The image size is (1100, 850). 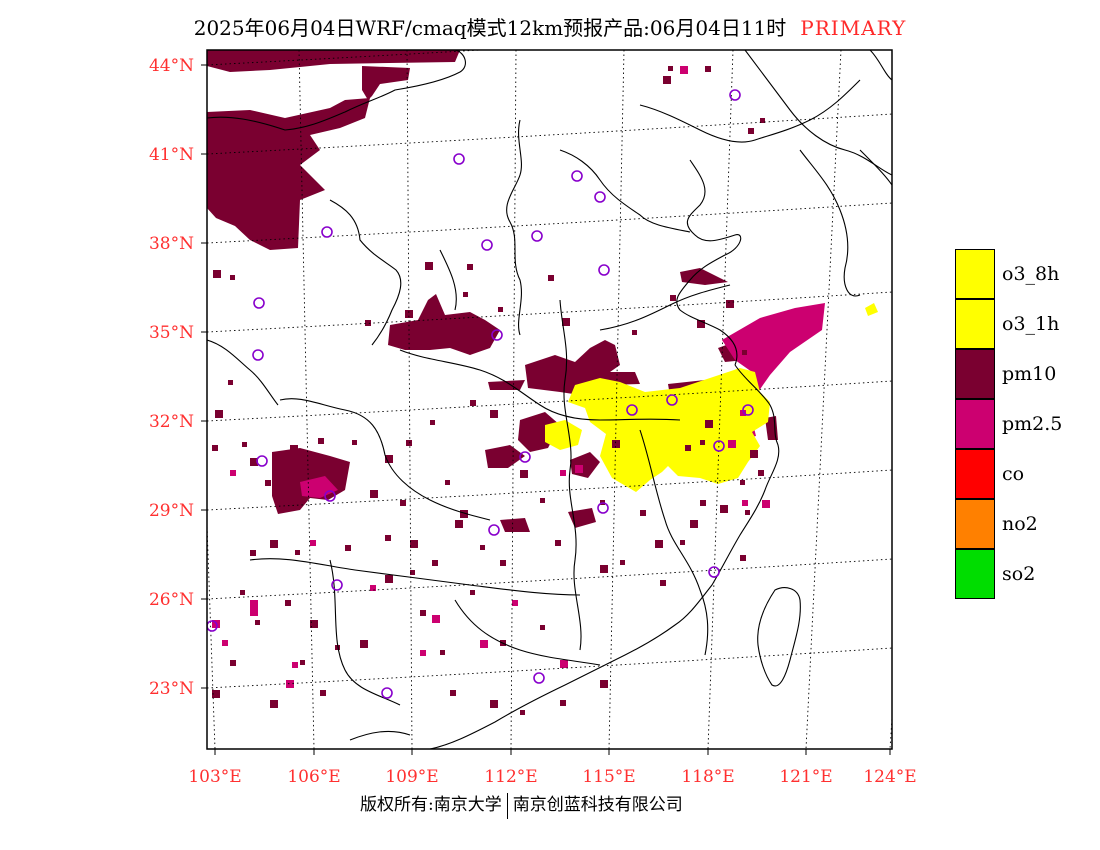 I want to click on o3-region-yangtze-delta, so click(x=669, y=430).